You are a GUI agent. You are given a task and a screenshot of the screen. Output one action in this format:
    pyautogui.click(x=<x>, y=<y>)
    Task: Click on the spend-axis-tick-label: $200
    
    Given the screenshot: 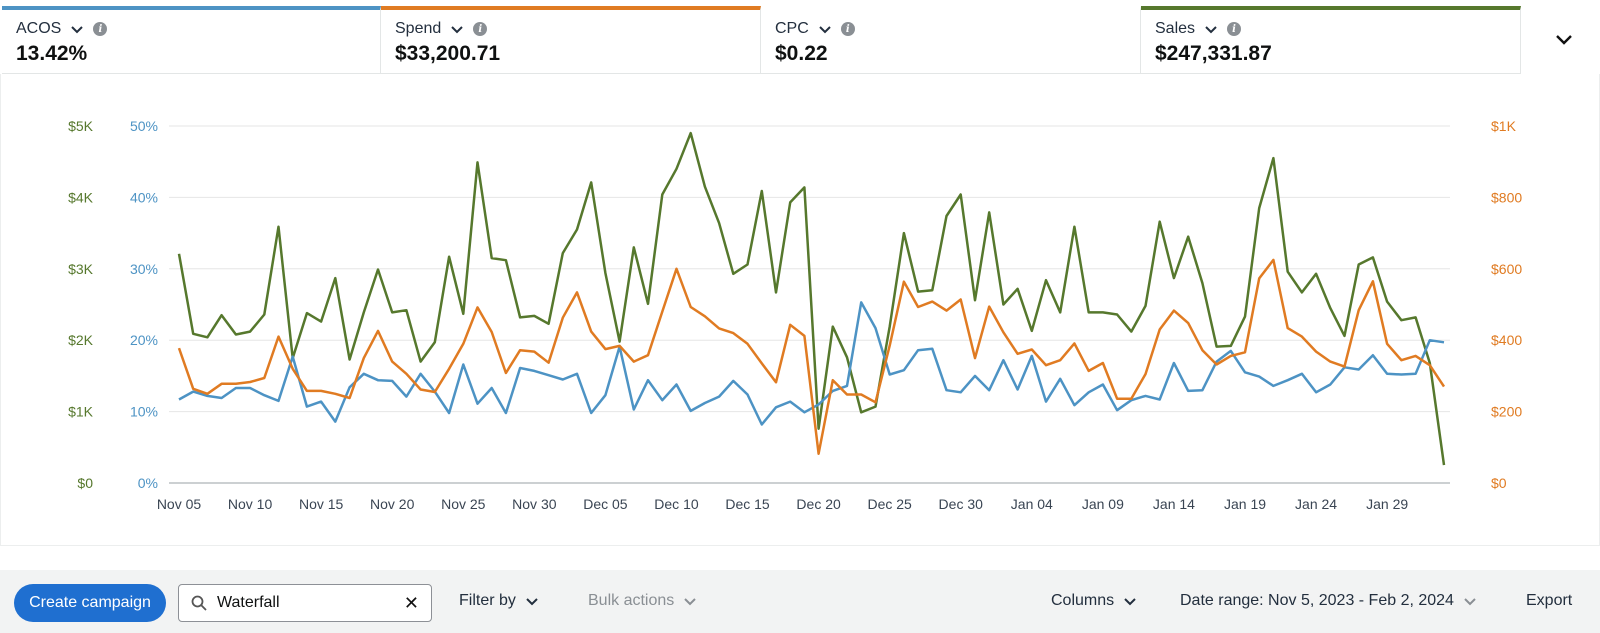 What is the action you would take?
    pyautogui.click(x=1506, y=412)
    